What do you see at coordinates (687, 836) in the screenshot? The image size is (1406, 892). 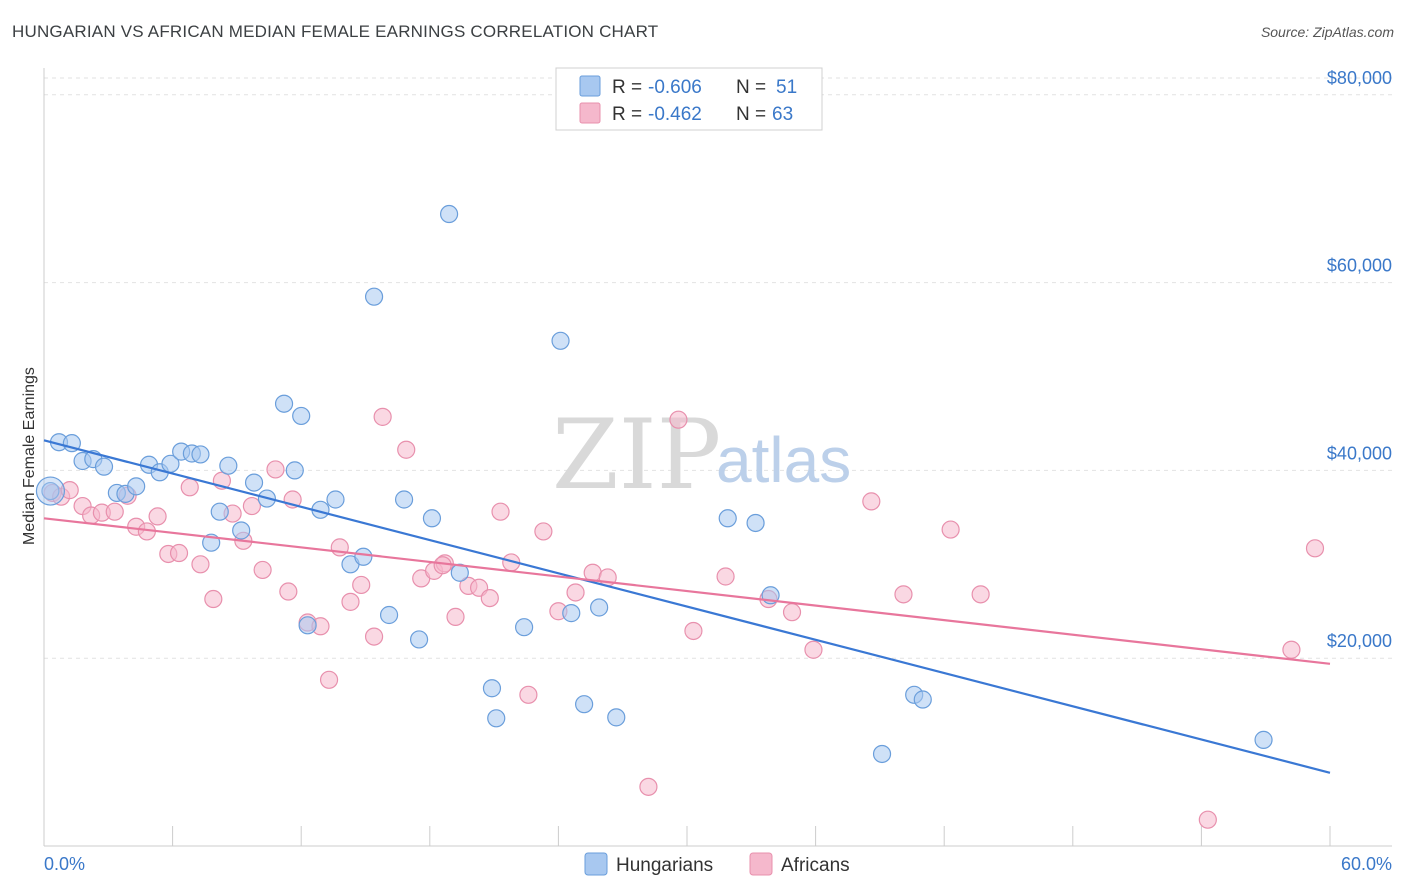 I see `x-ticks` at bounding box center [687, 836].